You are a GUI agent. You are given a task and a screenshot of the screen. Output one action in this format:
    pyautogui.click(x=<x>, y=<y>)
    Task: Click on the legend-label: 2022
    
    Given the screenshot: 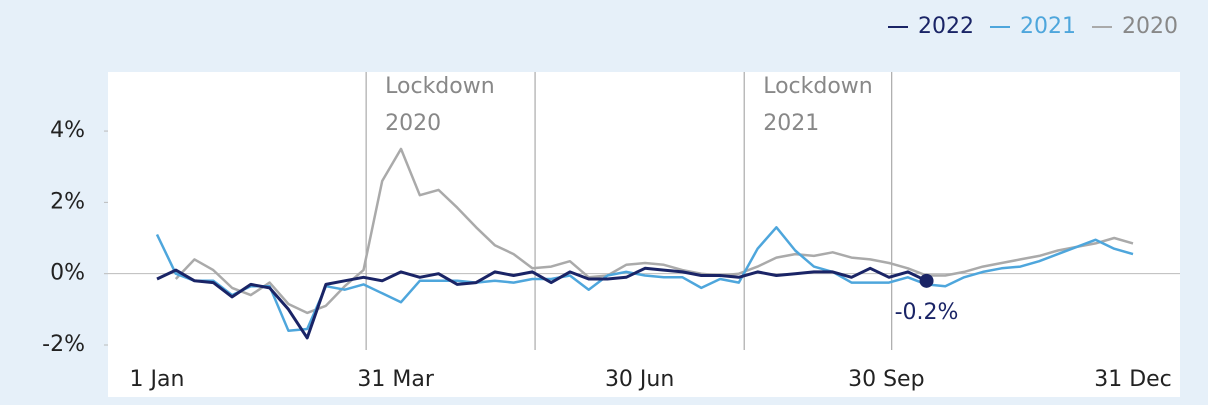 What is the action you would take?
    pyautogui.click(x=946, y=26)
    